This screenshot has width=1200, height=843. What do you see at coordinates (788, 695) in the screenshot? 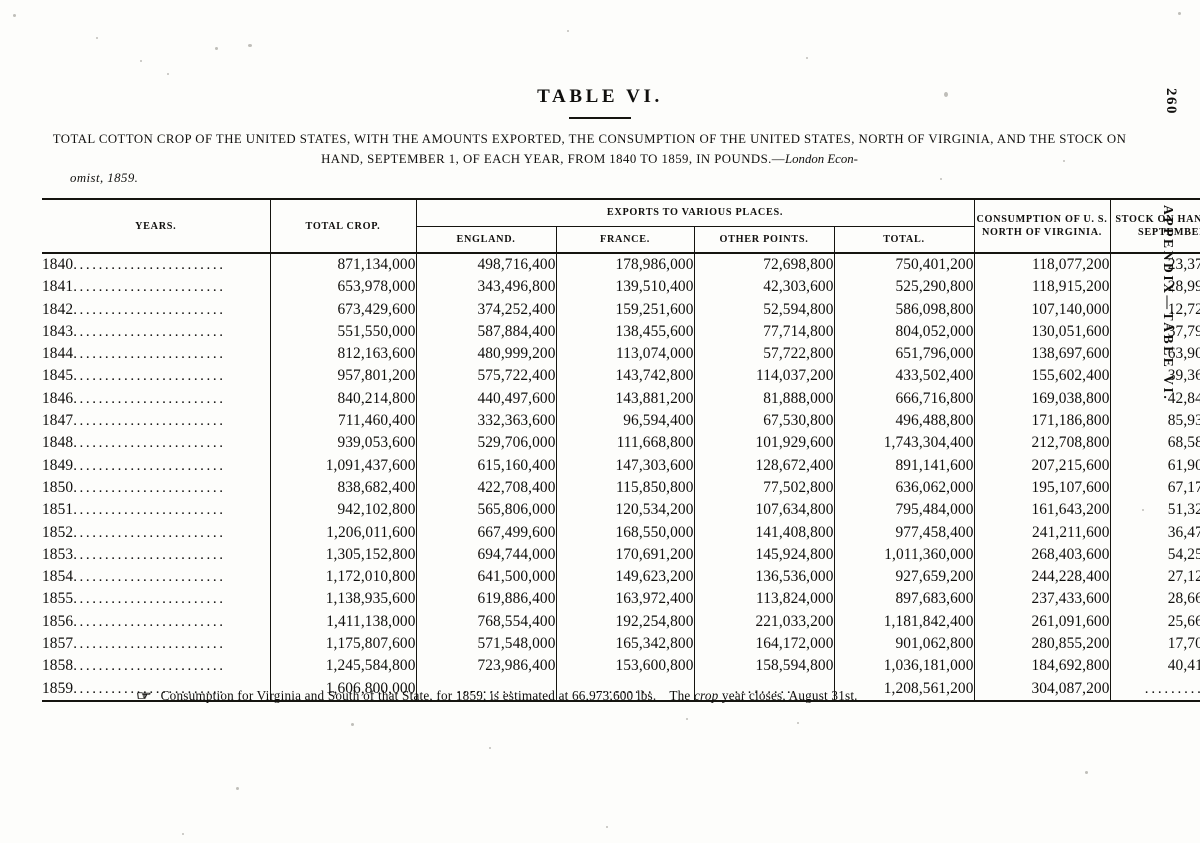
I see `footnote-text-c: year closes, August 31st.` at bounding box center [788, 695].